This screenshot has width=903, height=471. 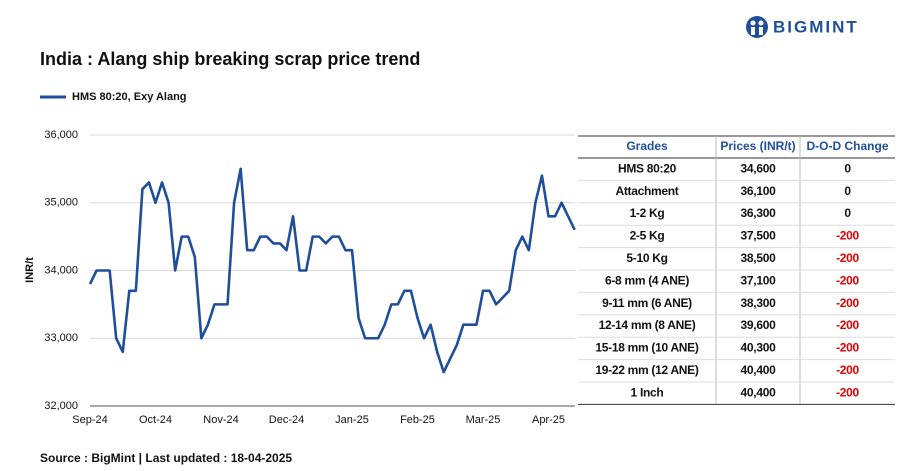 I want to click on table-cell: 1-2 Kg, so click(x=647, y=213).